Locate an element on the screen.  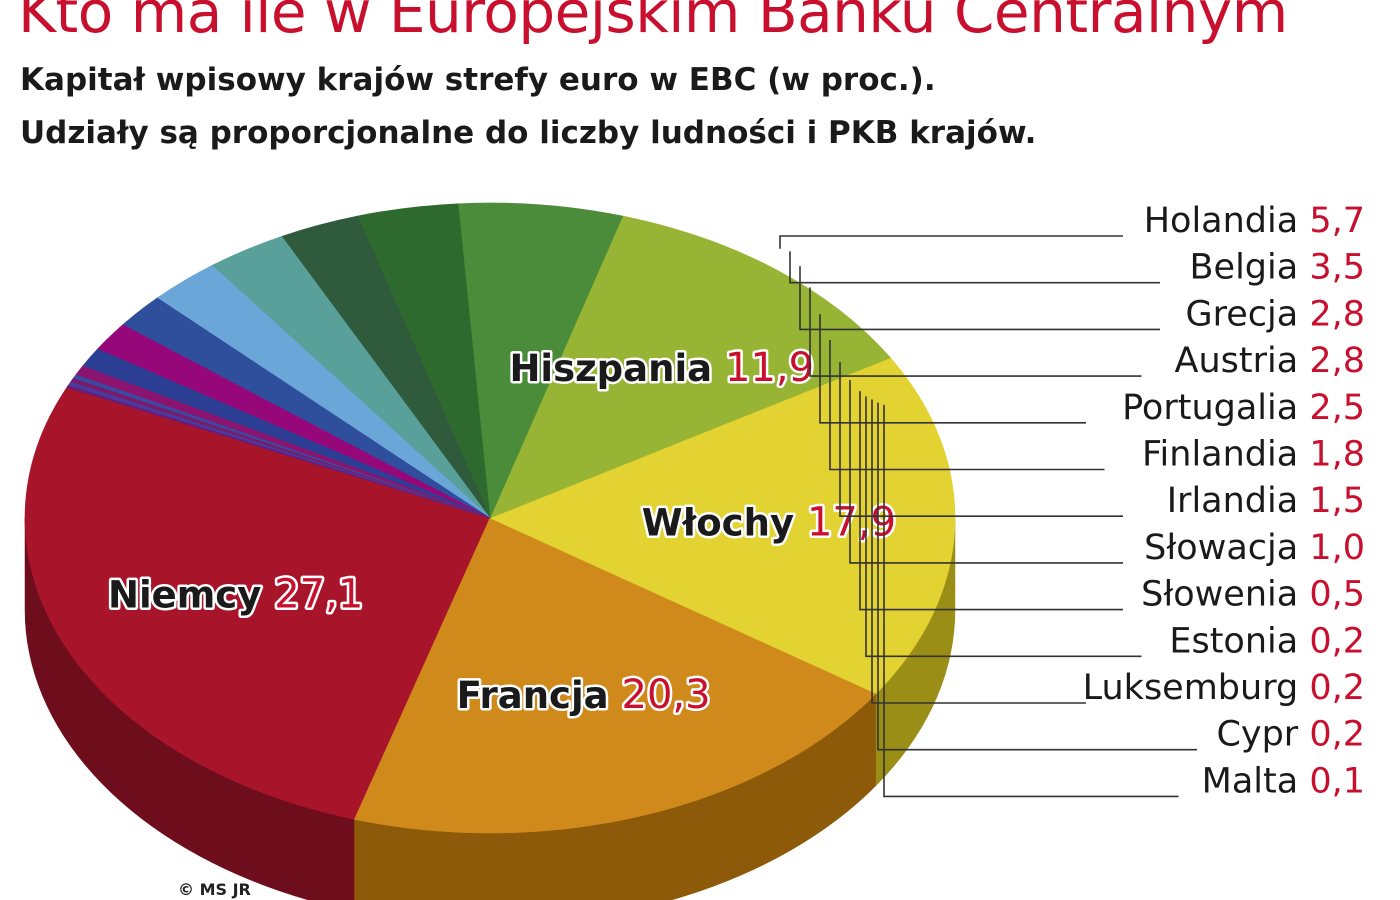
slice-label-hiszpania: Hiszpania 11,9 is located at coordinates (661, 368).